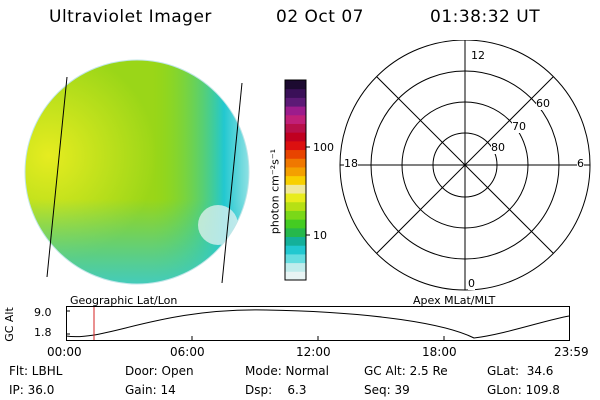  Describe the element at coordinates (130, 17) in the screenshot. I see `instrument-title: Ultraviolet Imager` at that location.